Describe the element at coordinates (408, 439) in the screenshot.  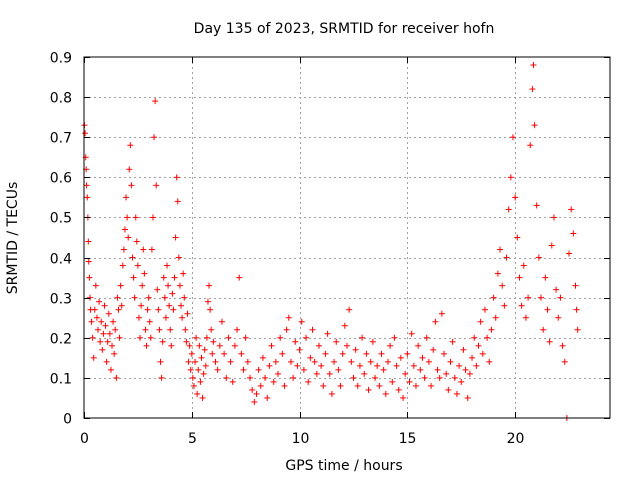
I see `x-tick-label: 15` at that location.